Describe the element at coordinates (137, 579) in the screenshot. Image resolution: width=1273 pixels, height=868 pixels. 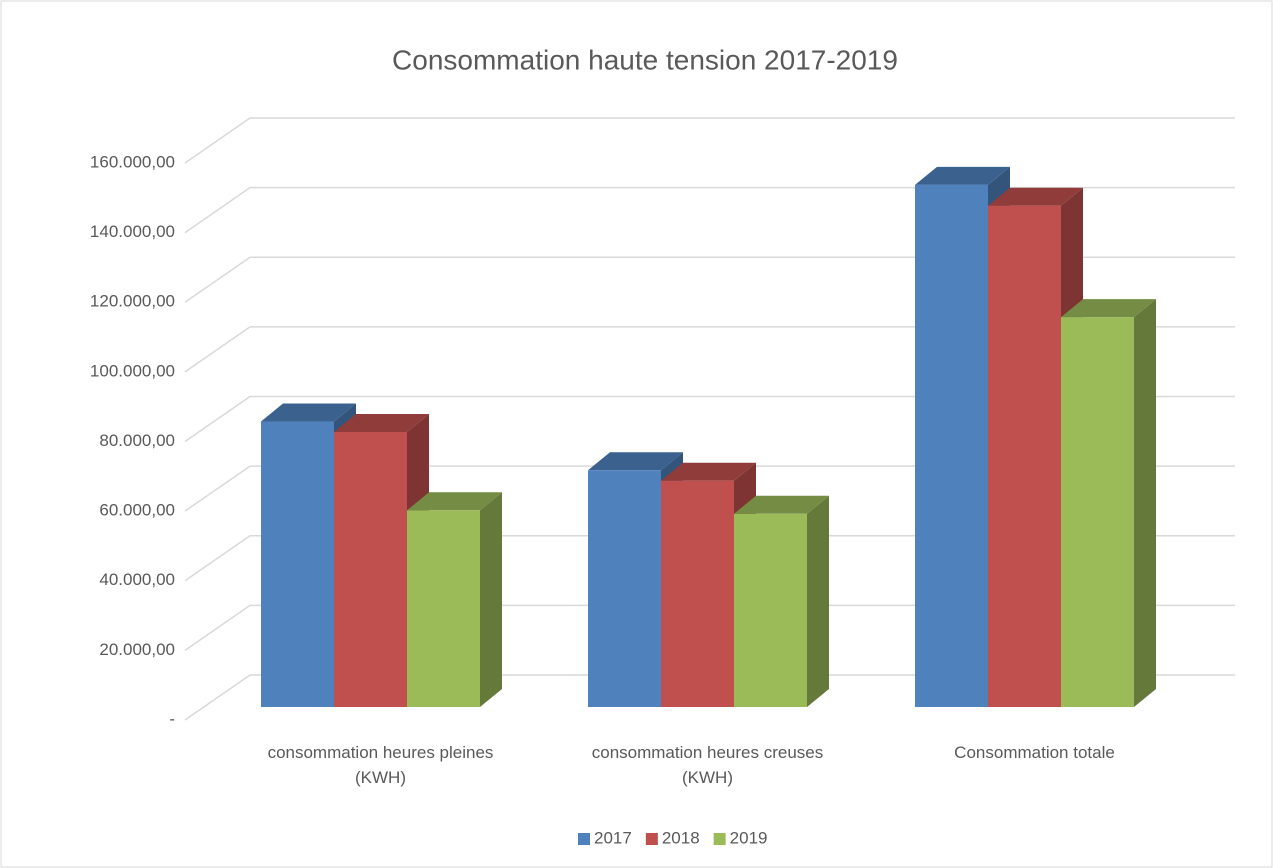
I see `y-tick-label: 40.000,00` at that location.